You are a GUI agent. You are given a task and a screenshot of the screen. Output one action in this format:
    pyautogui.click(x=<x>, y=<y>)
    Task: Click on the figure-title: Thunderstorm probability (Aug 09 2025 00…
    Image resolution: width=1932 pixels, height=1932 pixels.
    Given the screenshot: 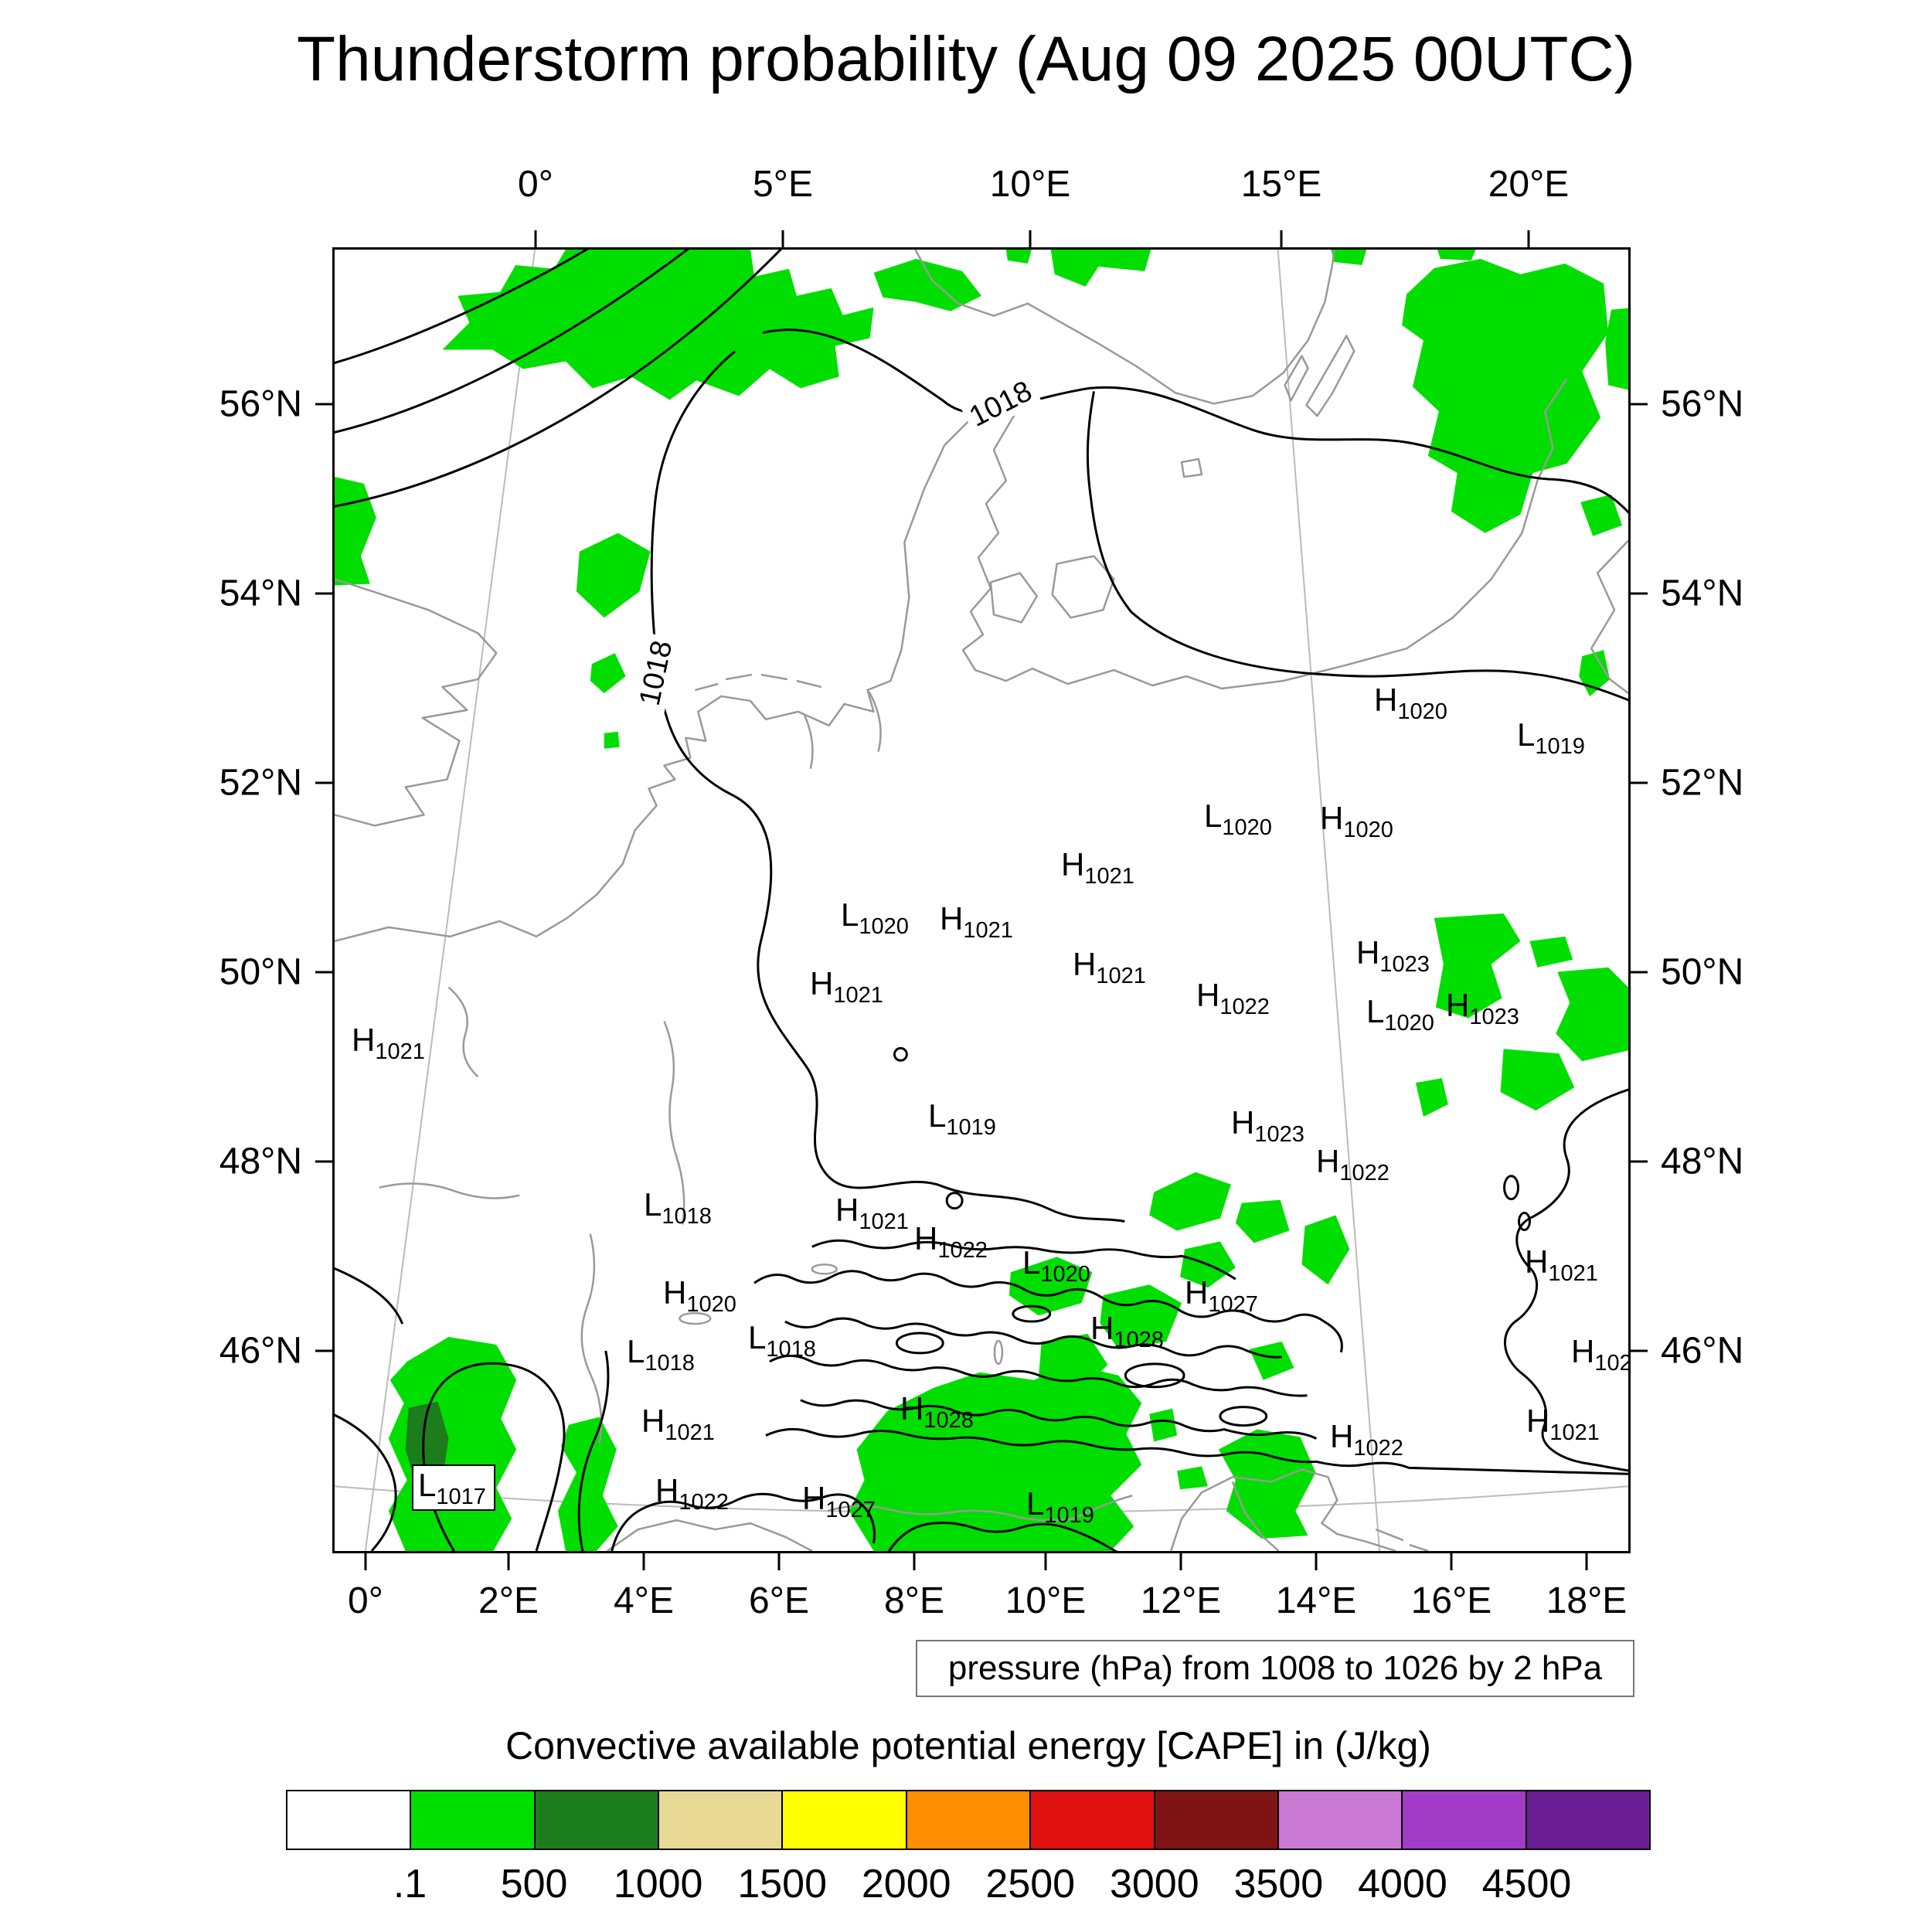 What is the action you would take?
    pyautogui.click(x=966, y=59)
    